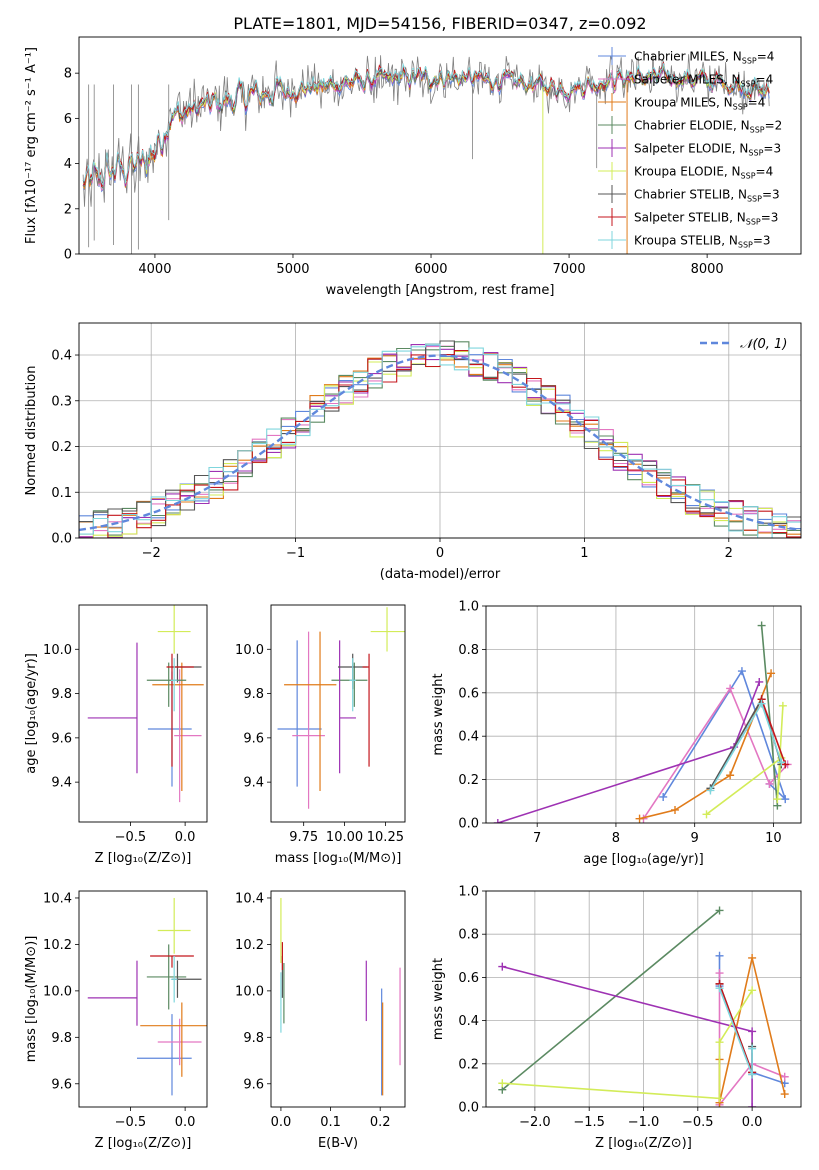  What do you see at coordinates (589, 1122) in the screenshot?
I see `x-tick-label: −1.5` at bounding box center [589, 1122].